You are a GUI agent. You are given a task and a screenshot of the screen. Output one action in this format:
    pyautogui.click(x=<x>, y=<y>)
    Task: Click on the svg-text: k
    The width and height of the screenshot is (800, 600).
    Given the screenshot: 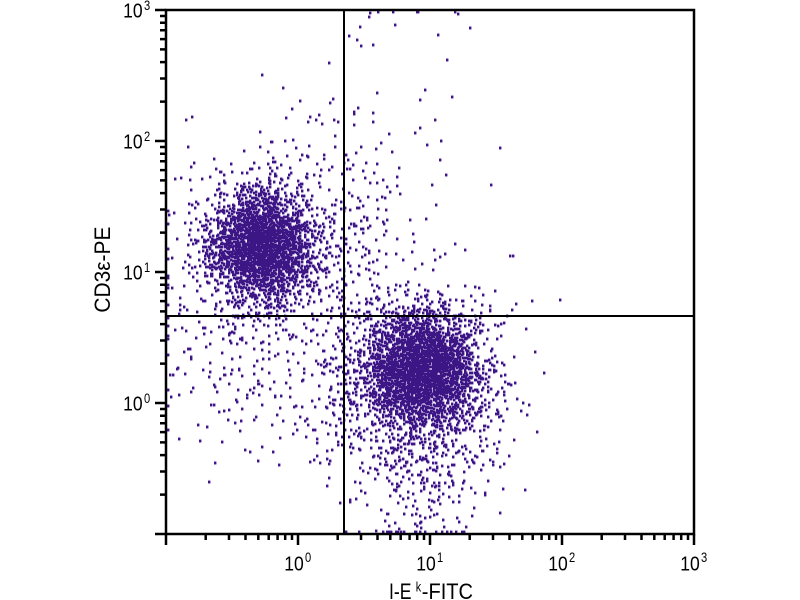 What is the action you would take?
    pyautogui.click(x=419, y=586)
    